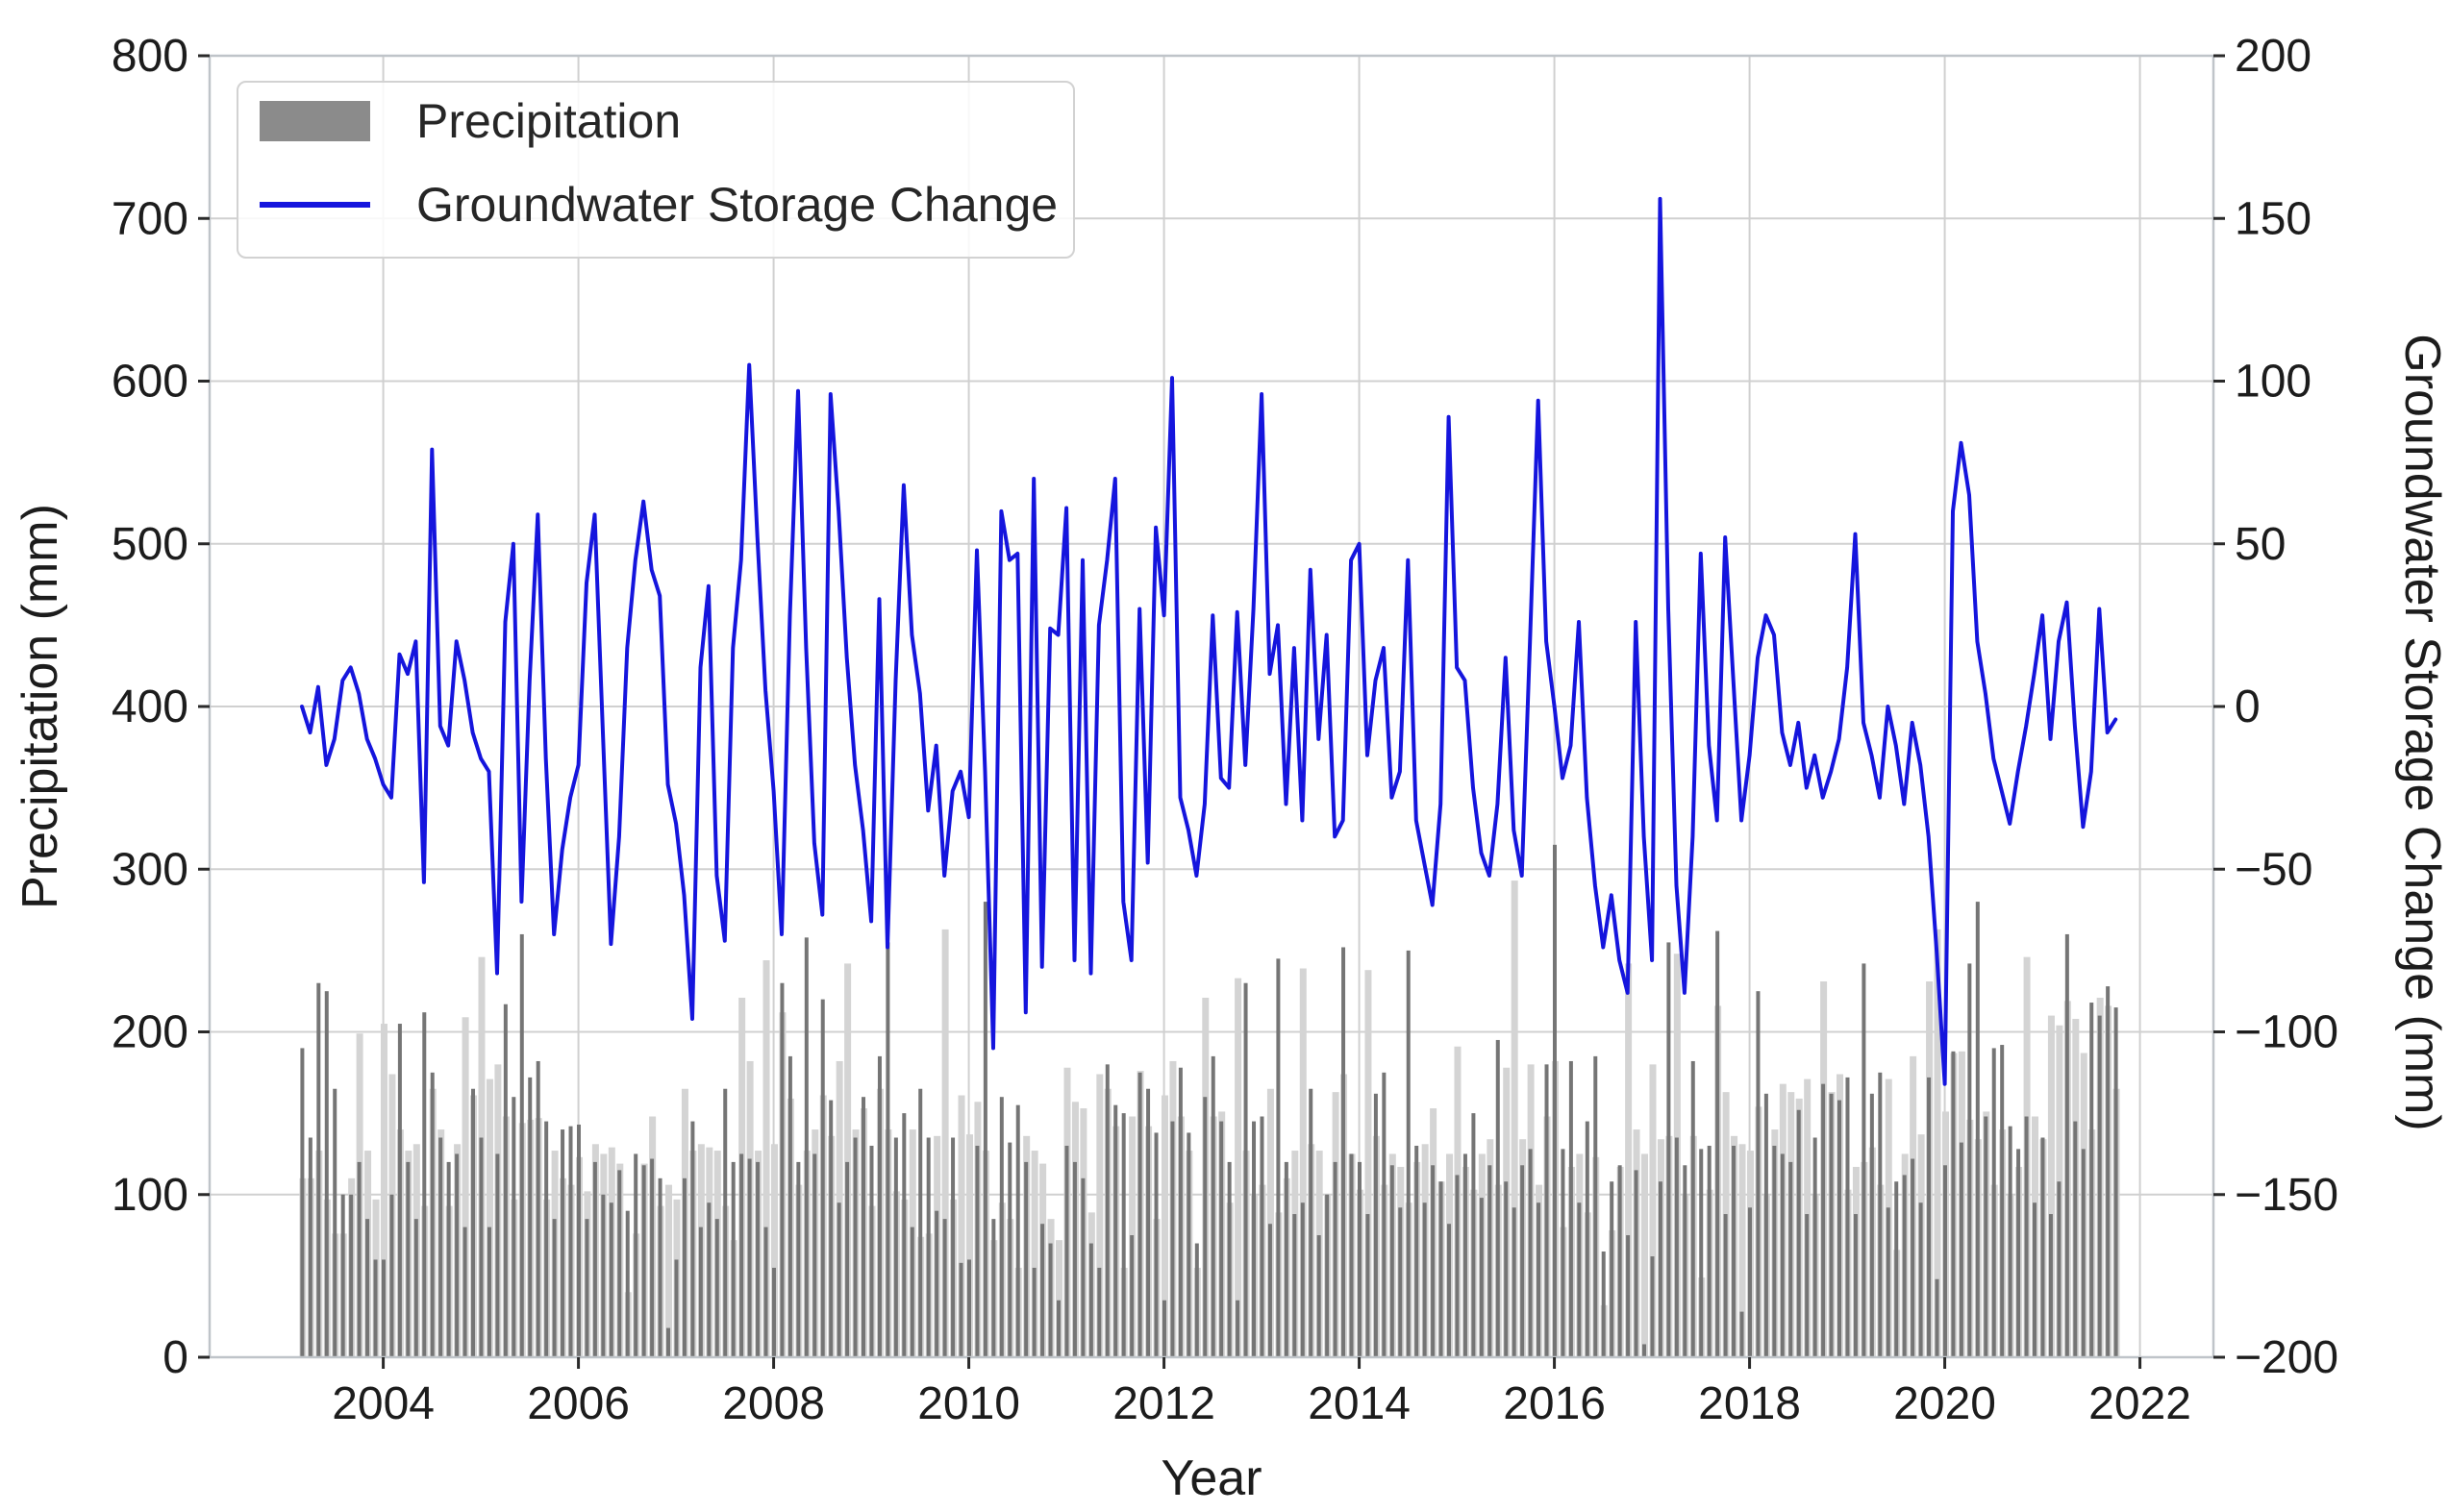  Describe the element at coordinates (2248, 707) in the screenshot. I see `right-tick-label: 0` at that location.